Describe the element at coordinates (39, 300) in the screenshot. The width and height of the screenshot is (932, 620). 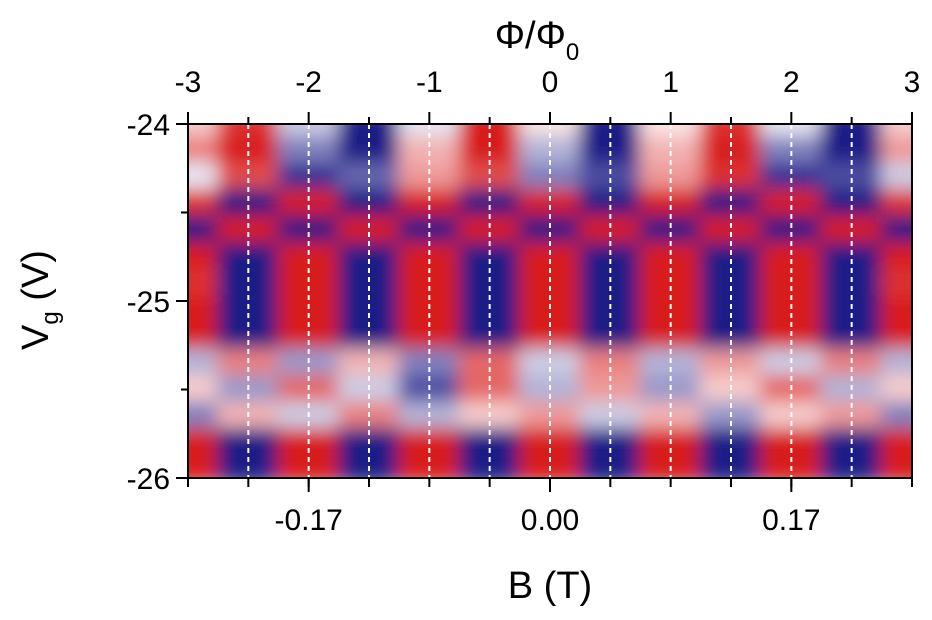
I see `y-axis-title: Vg (V)` at that location.